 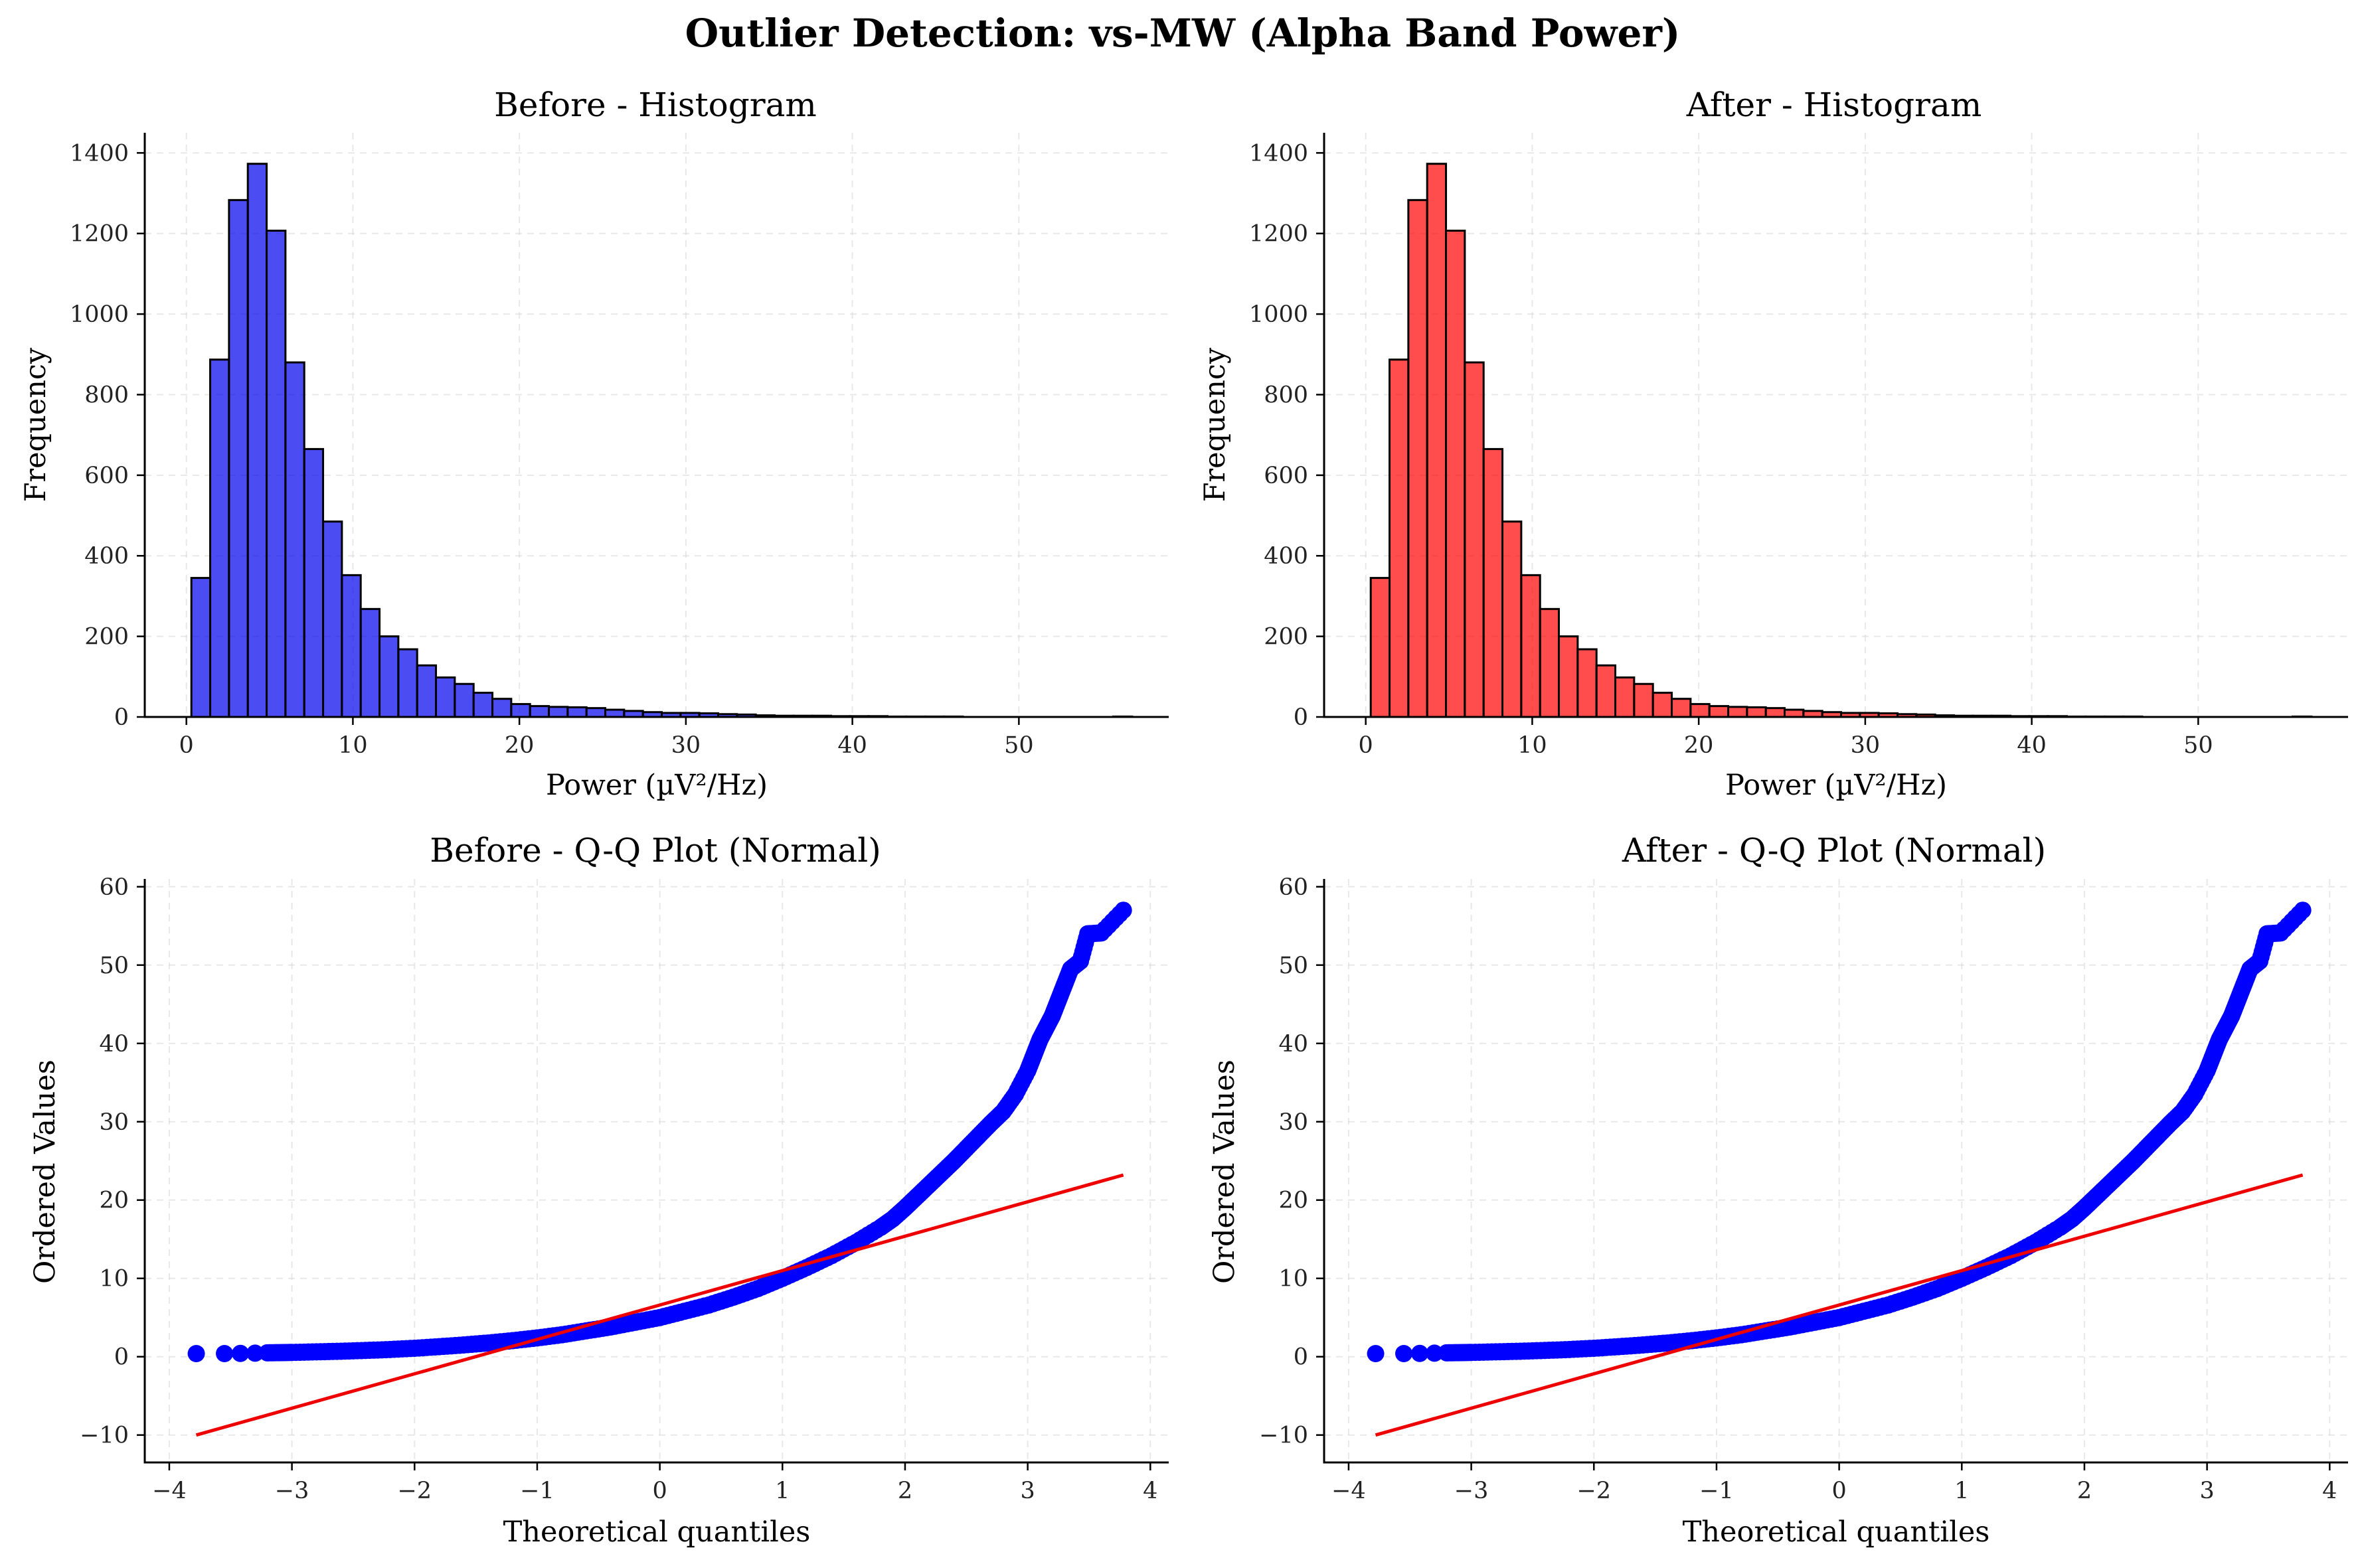 What do you see at coordinates (1841, 441) in the screenshot?
I see `histogram-bars` at bounding box center [1841, 441].